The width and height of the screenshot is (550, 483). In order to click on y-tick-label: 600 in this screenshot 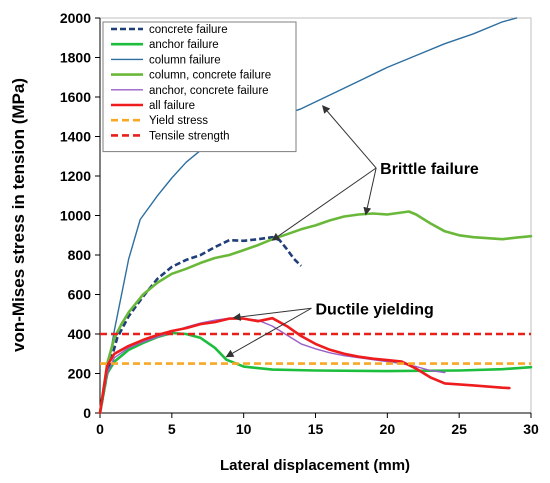, I will do `click(80, 295)`.